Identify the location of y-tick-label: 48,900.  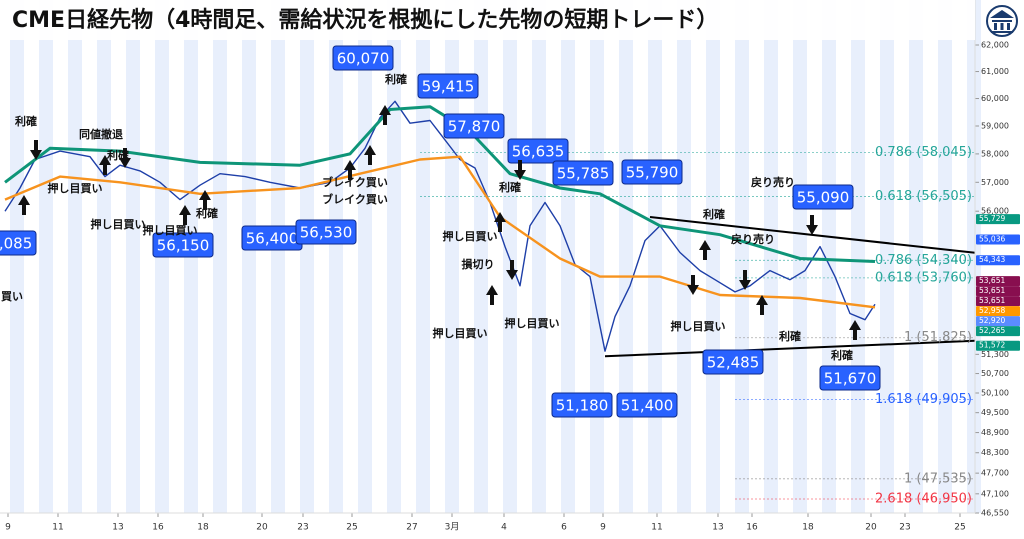
(995, 432).